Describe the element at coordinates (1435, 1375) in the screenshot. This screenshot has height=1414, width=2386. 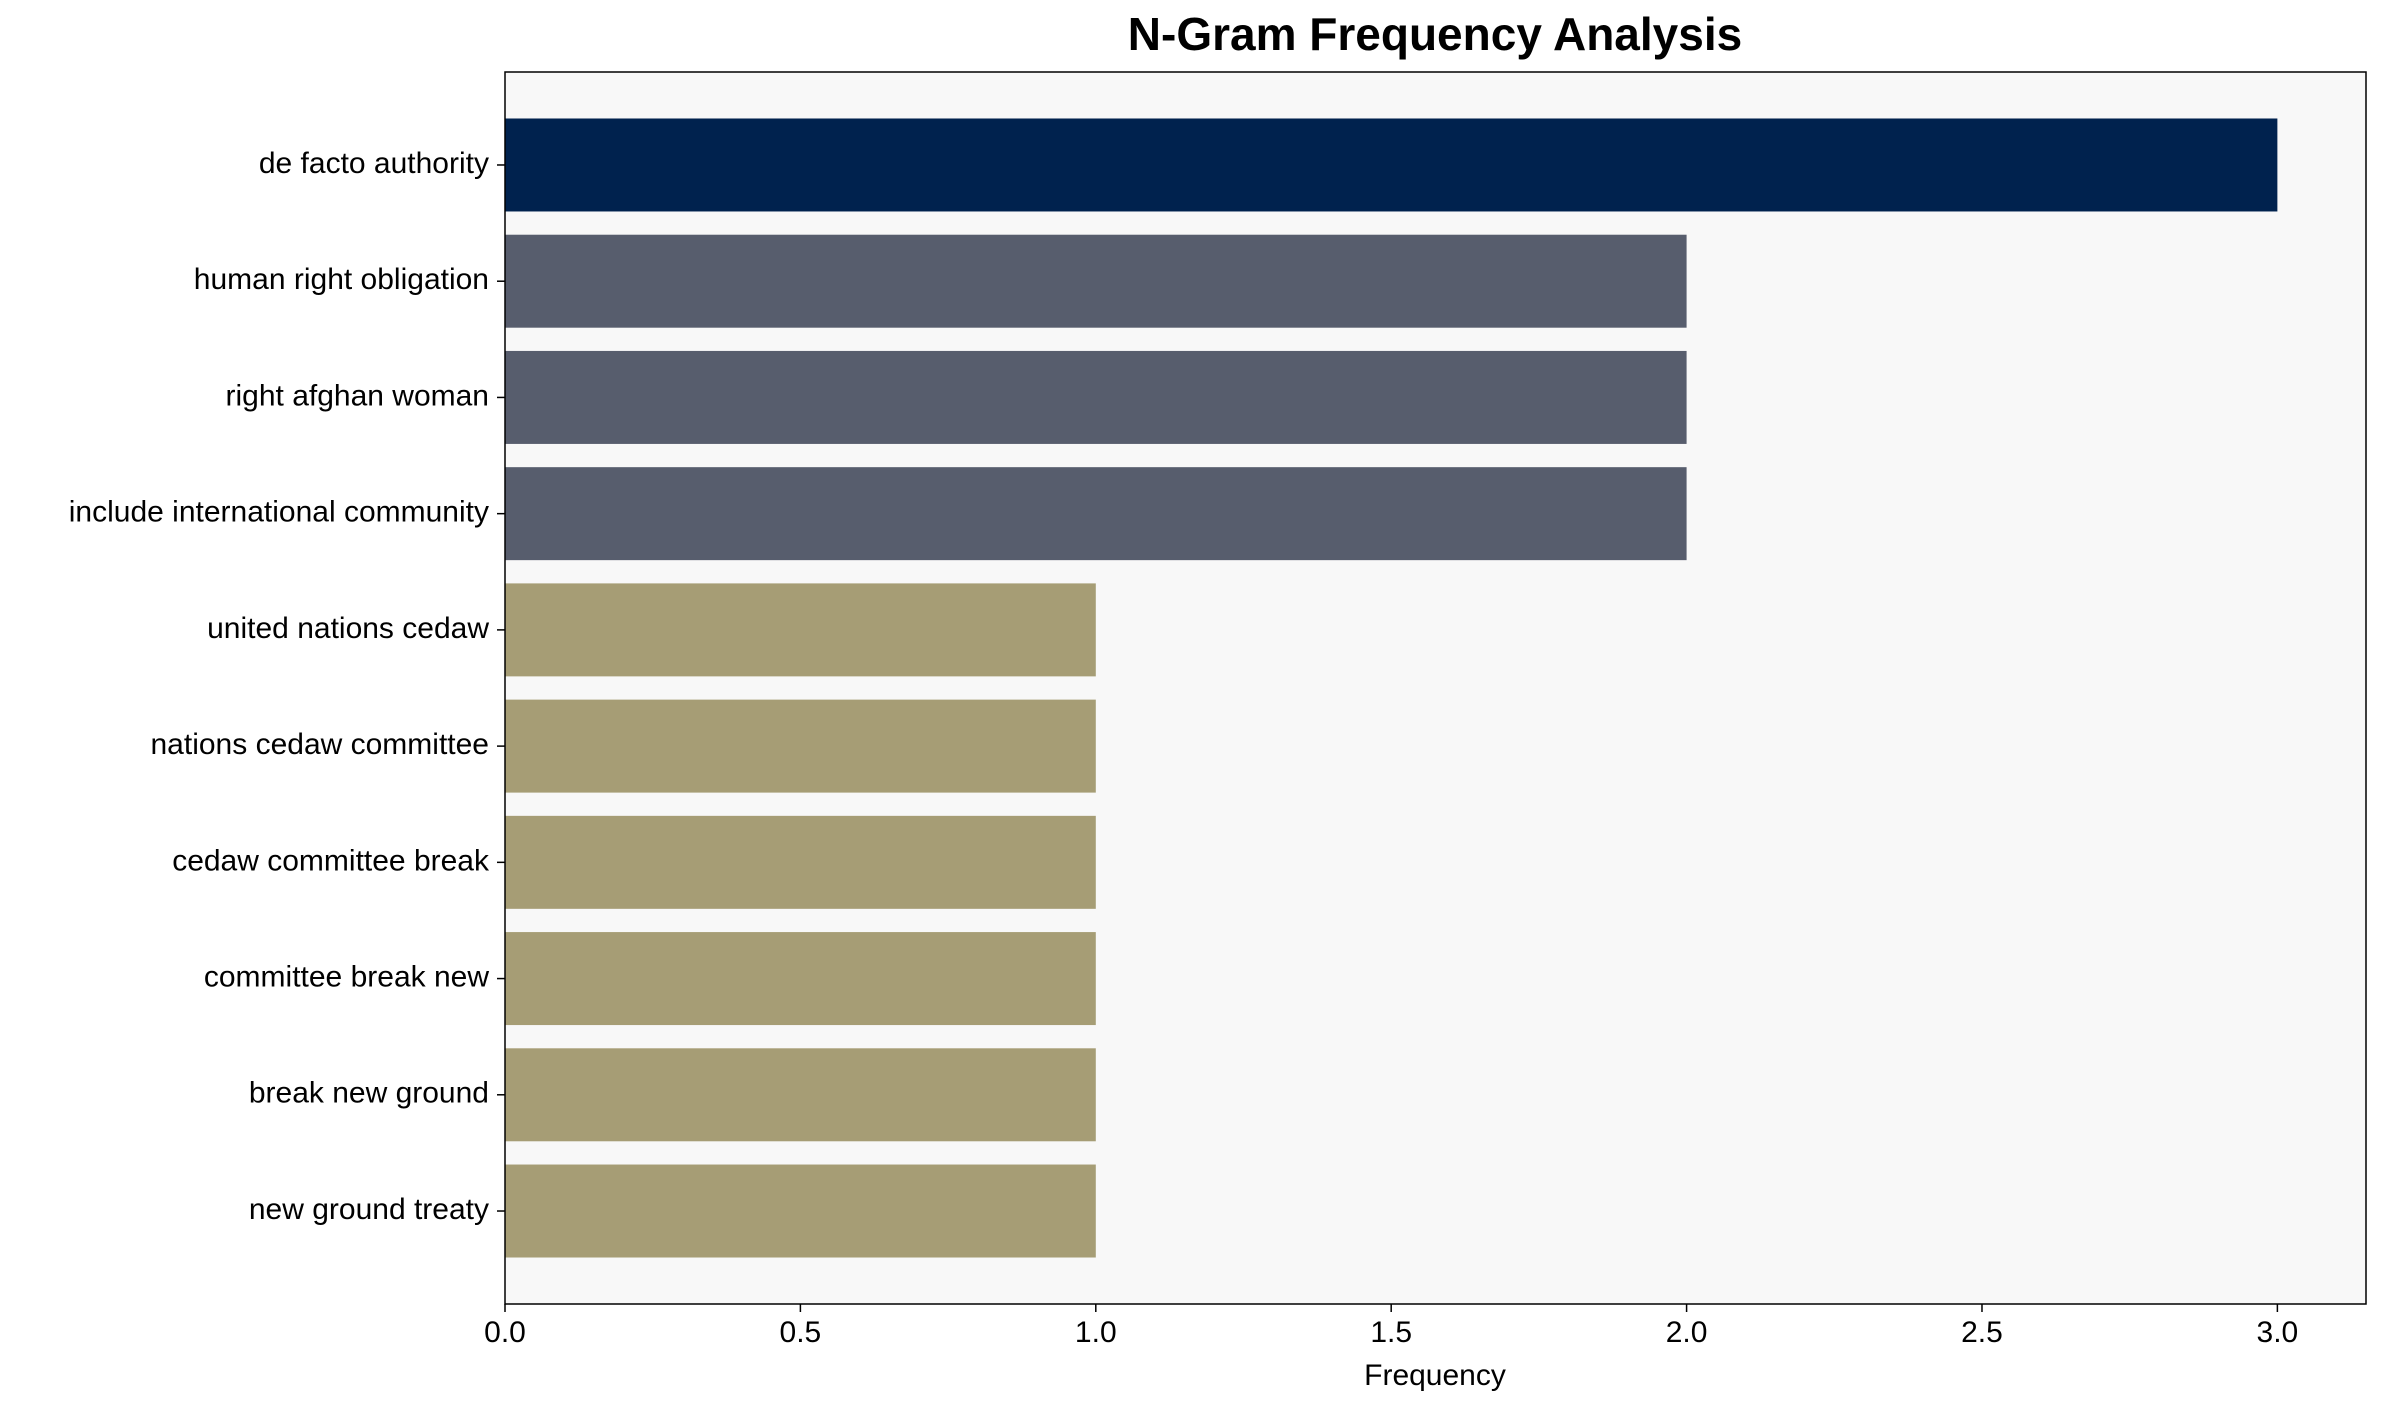
I see `x-axis-label: Frequency` at that location.